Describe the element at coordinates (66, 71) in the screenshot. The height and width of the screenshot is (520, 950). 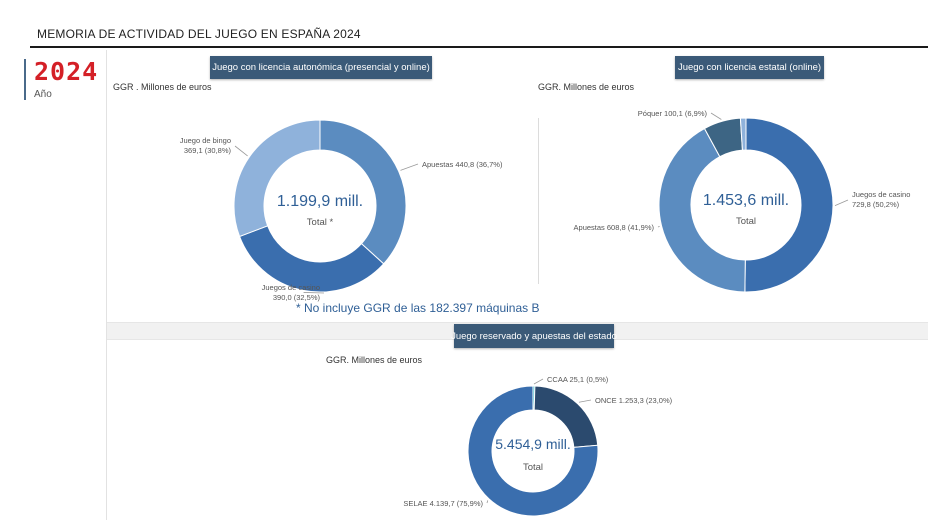
I see `year-value: 2024` at that location.